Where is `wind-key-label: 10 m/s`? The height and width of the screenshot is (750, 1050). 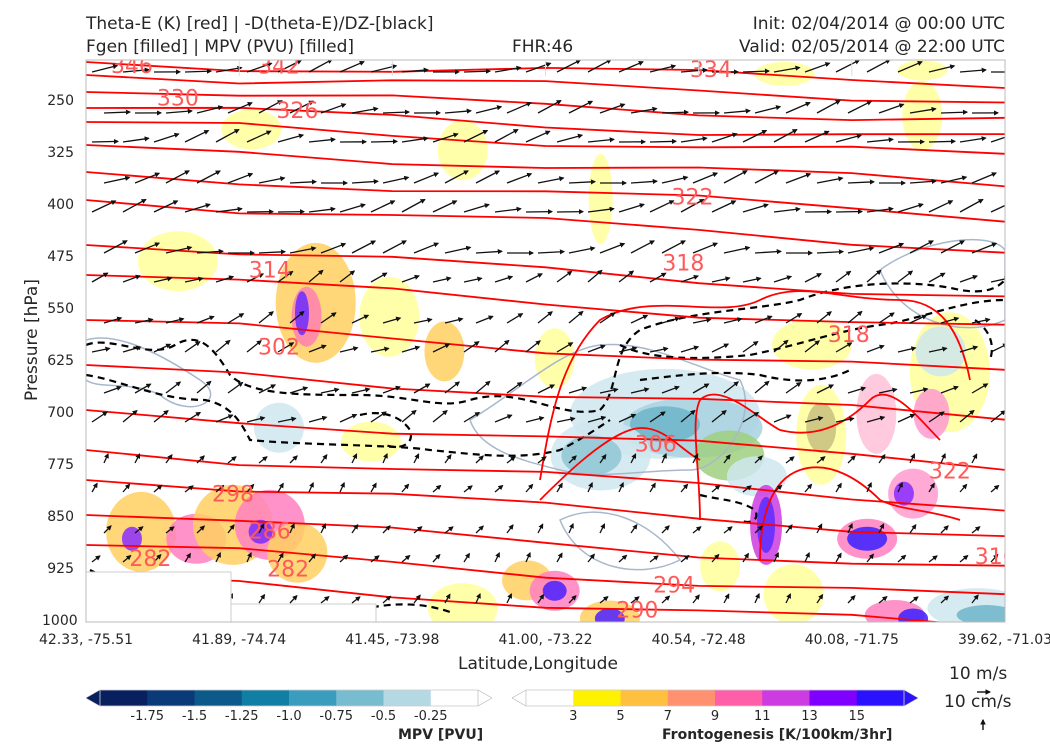
wind-key-label: 10 m/s is located at coordinates (978, 674).